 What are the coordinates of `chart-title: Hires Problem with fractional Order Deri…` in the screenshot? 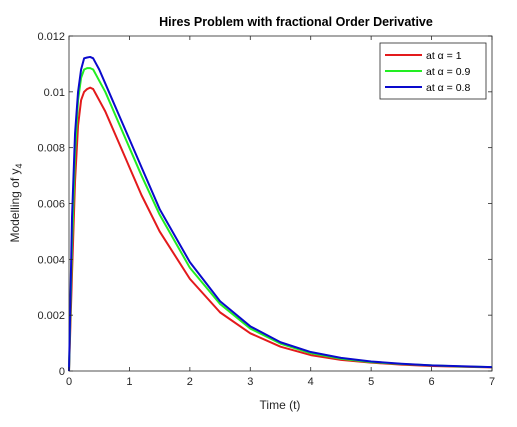 It's located at (296, 22).